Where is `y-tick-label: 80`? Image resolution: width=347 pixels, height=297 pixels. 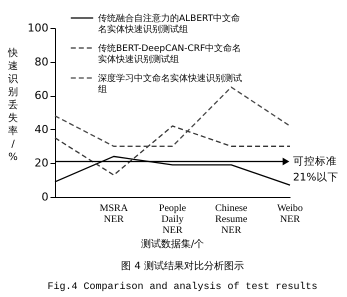
y-tick-label: 80 is located at coordinates (41, 61).